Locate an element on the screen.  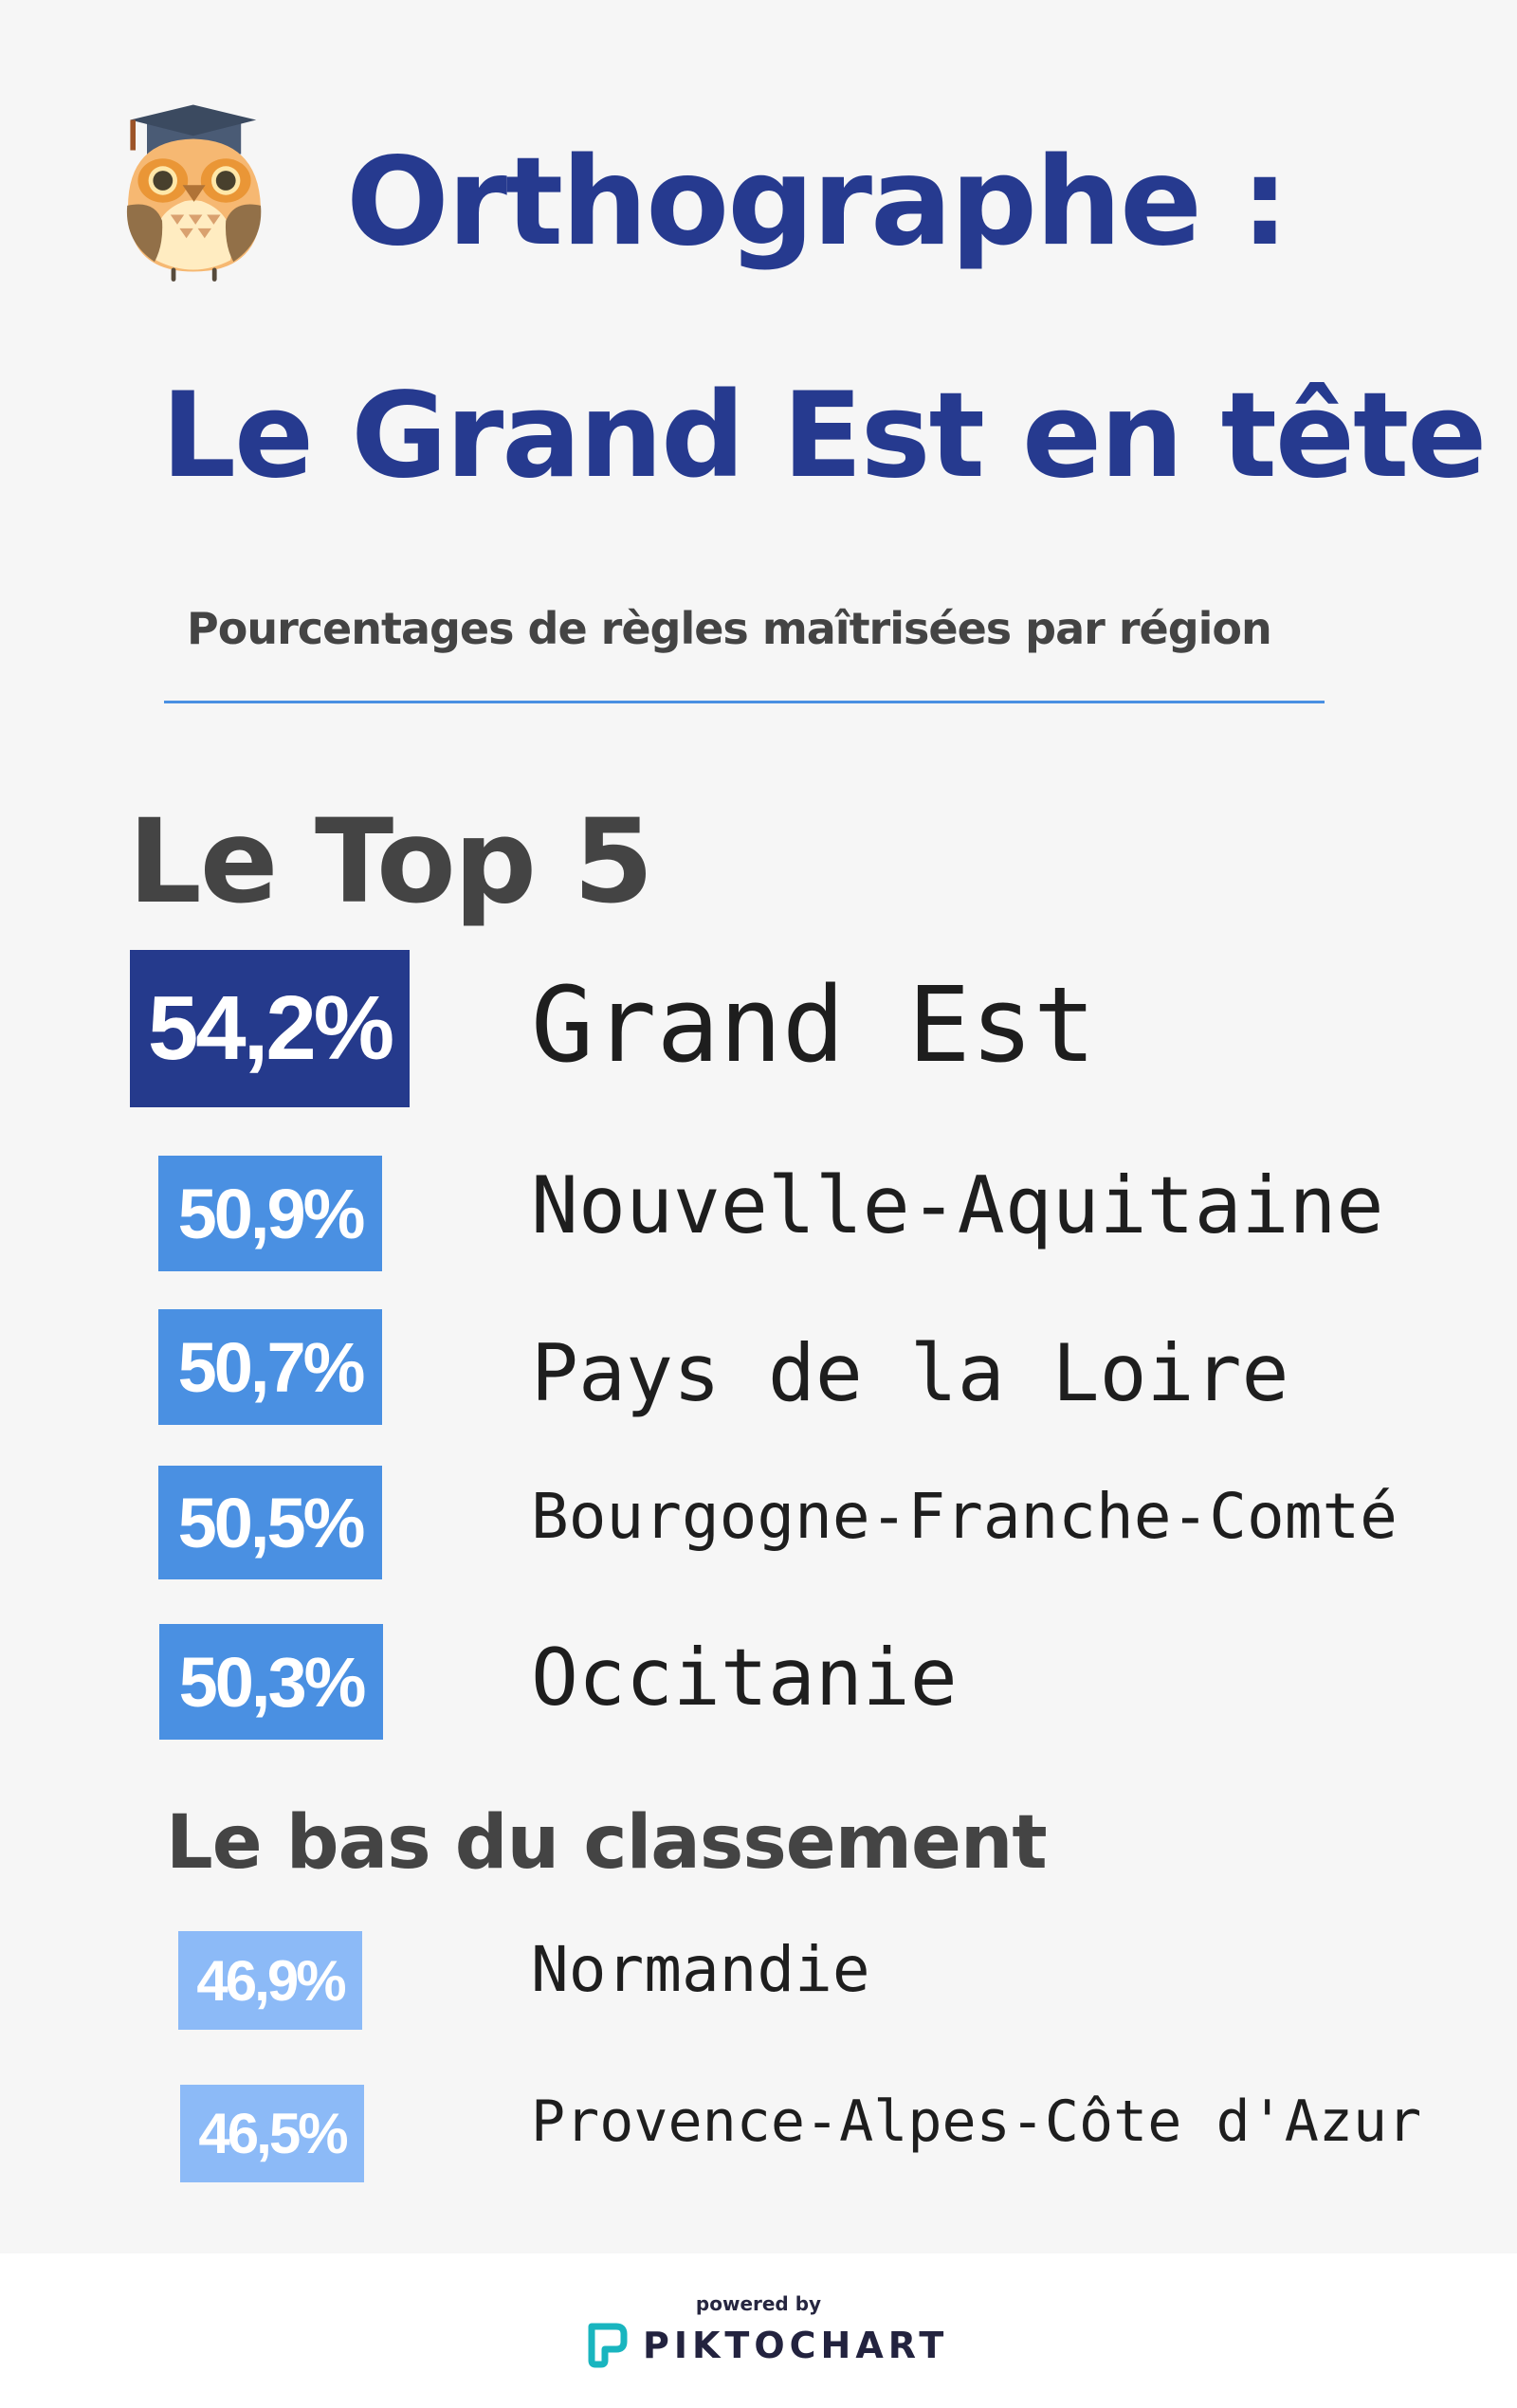
region-name: Normandie is located at coordinates (700, 1969).